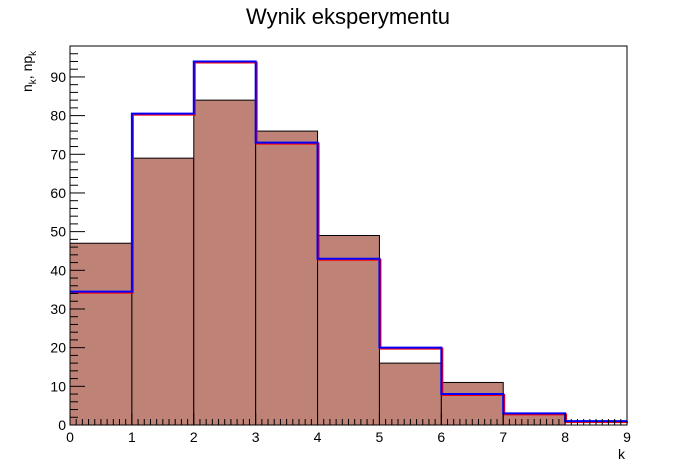 Image resolution: width=696 pixels, height=472 pixels. Describe the element at coordinates (348, 16) in the screenshot. I see `chart-title: Wynik eksperymentu` at that location.